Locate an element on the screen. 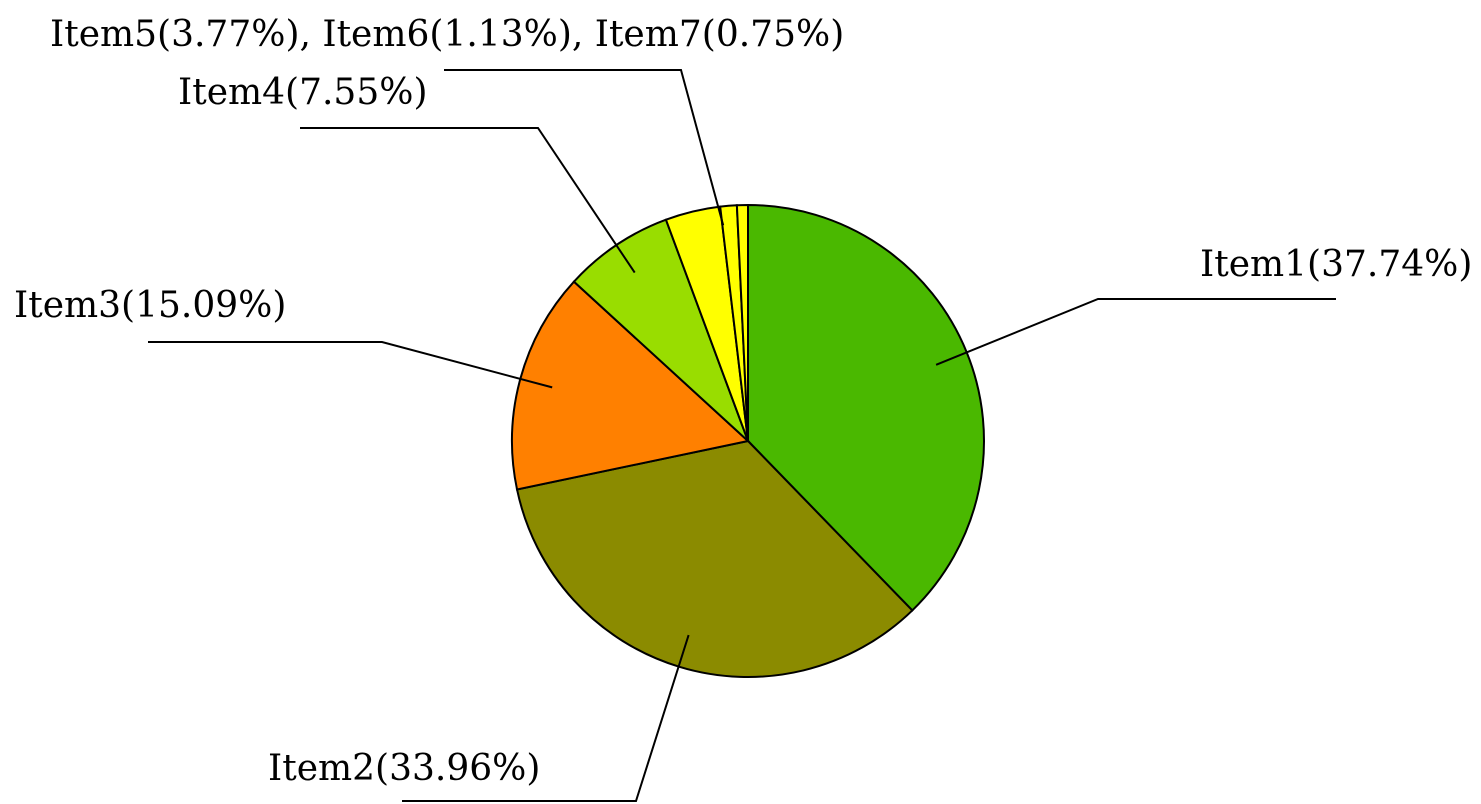 This screenshot has width=1481, height=804. leader-item3 is located at coordinates (350, 365).